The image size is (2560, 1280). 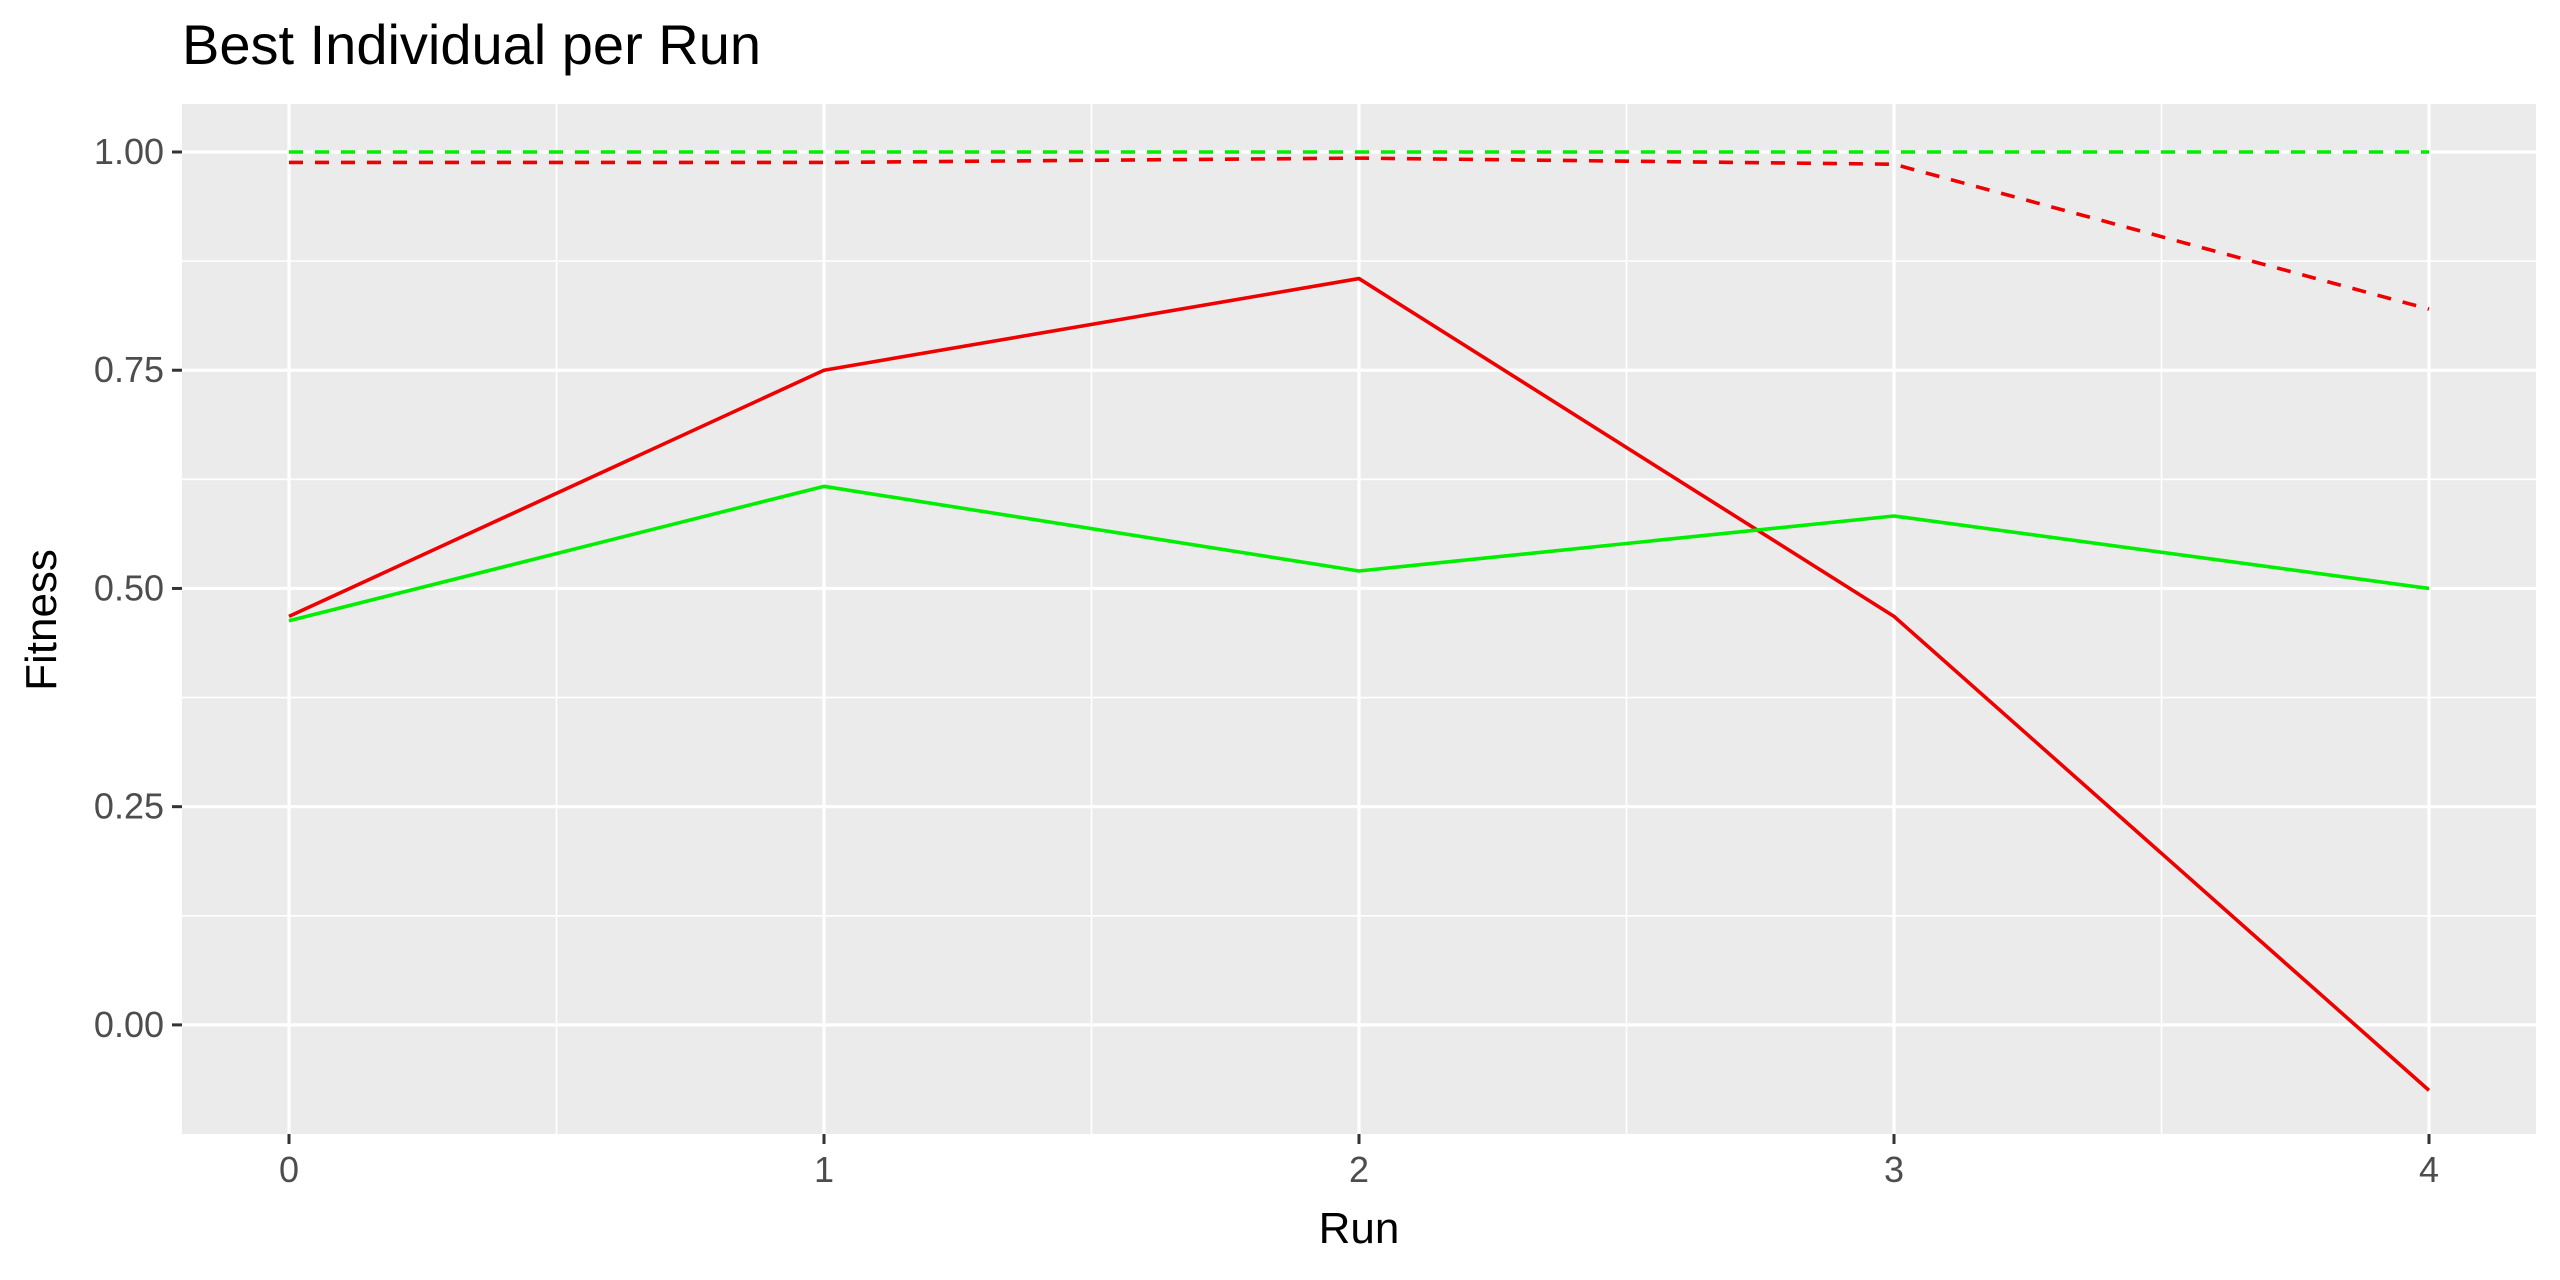 What do you see at coordinates (1359, 1169) in the screenshot?
I see `x-tick-label: 2` at bounding box center [1359, 1169].